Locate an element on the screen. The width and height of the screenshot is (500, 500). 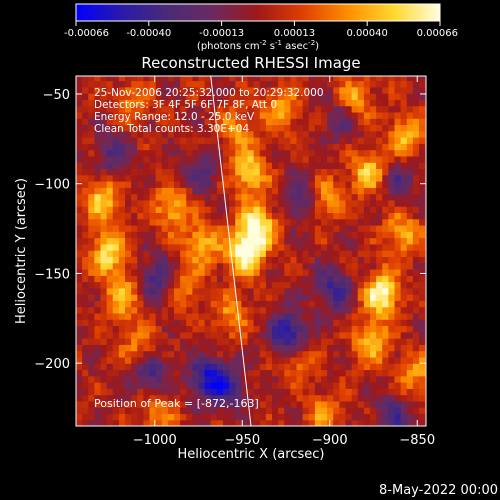
x-tick-label: −850 is located at coordinates (417, 440).